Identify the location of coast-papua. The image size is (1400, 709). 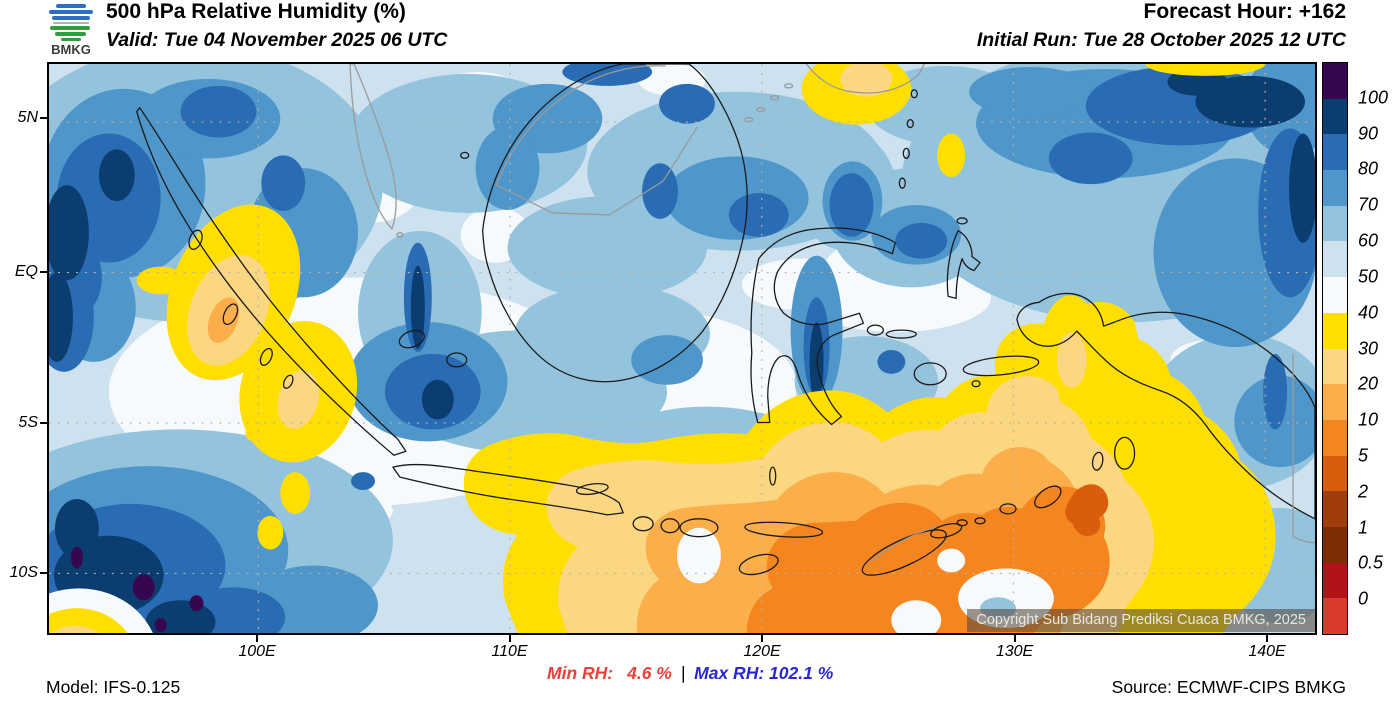
(1165, 406).